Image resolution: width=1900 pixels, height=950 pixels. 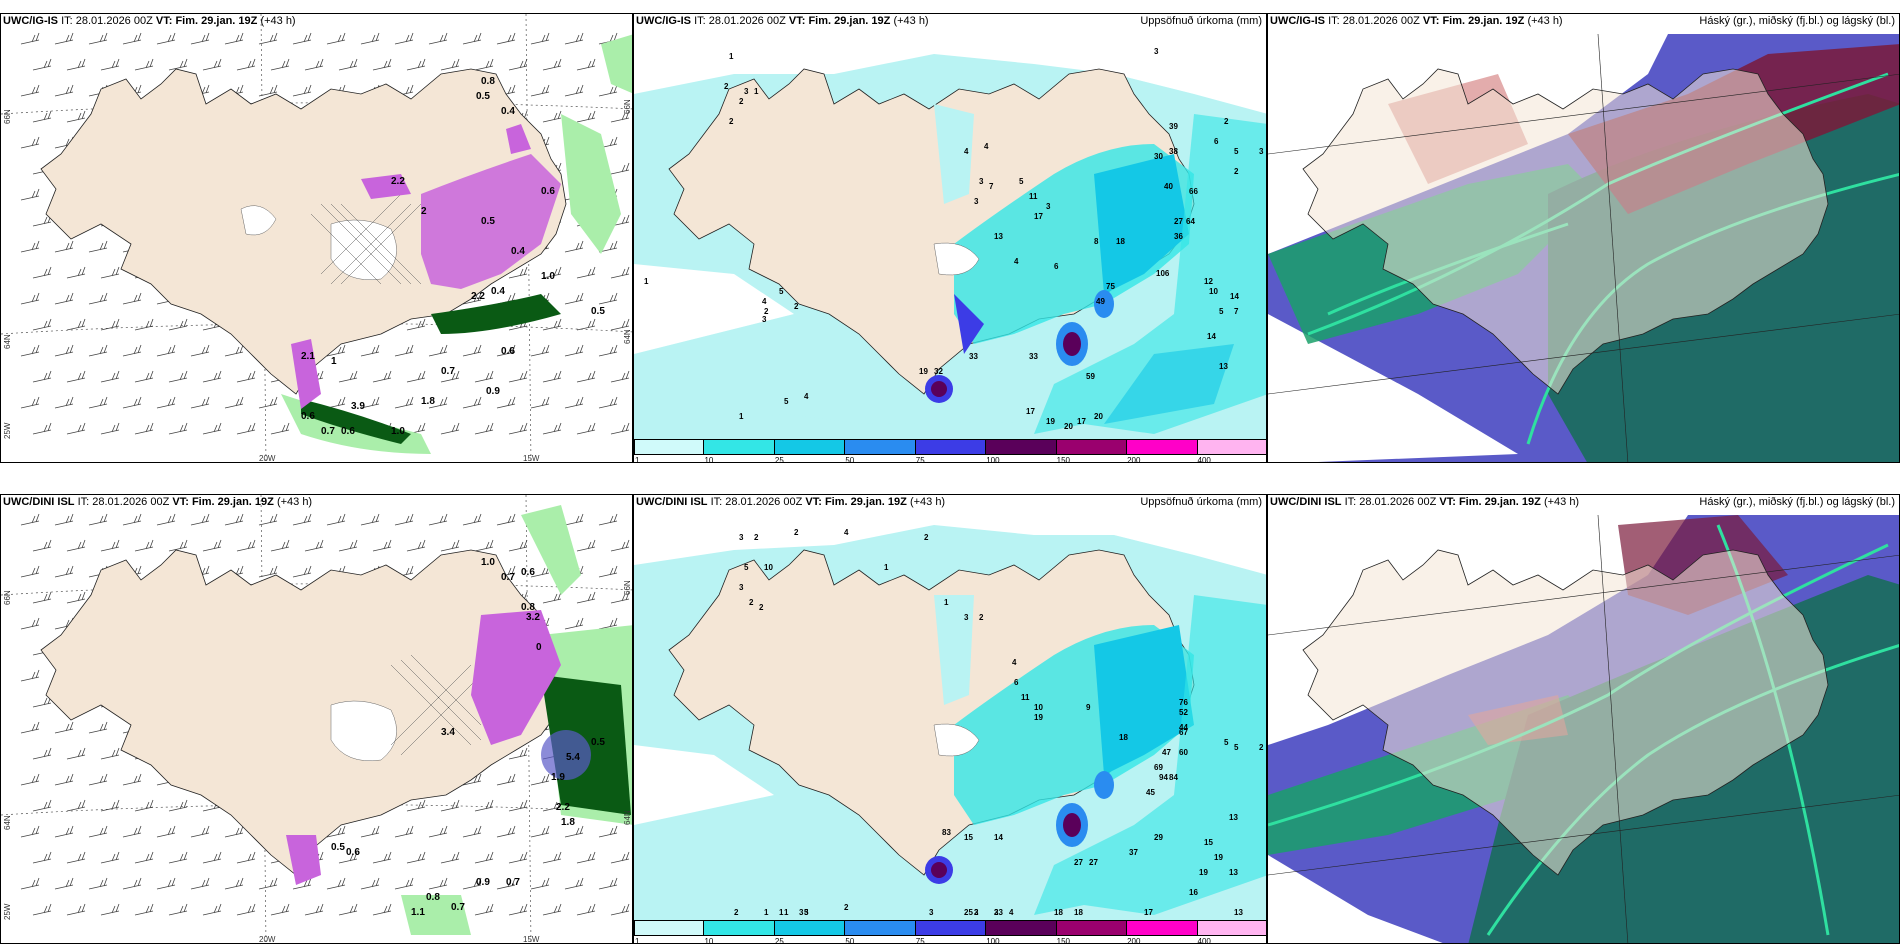 What do you see at coordinates (1173, 777) in the screenshot?
I see `map-value-label: 84` at bounding box center [1173, 777].